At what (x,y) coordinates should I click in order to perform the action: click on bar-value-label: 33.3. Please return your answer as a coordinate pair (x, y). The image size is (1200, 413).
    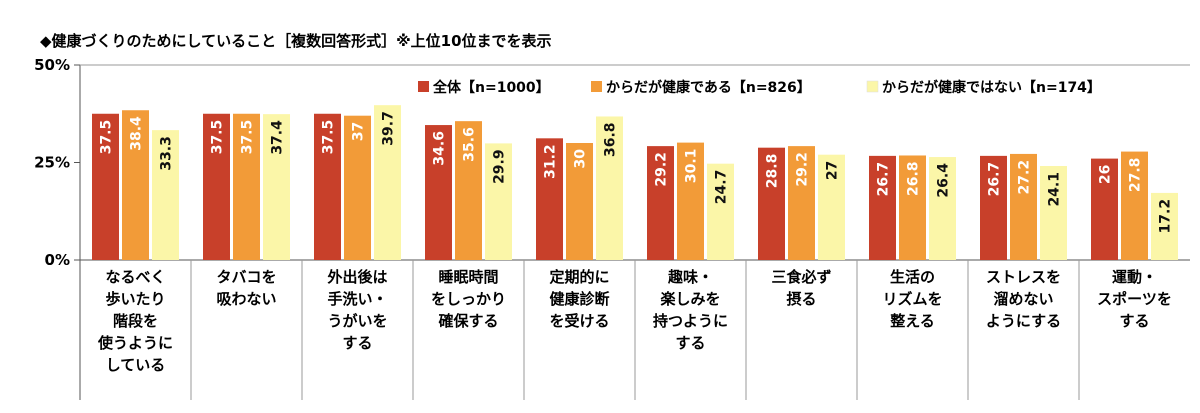
    Looking at the image, I should click on (167, 153).